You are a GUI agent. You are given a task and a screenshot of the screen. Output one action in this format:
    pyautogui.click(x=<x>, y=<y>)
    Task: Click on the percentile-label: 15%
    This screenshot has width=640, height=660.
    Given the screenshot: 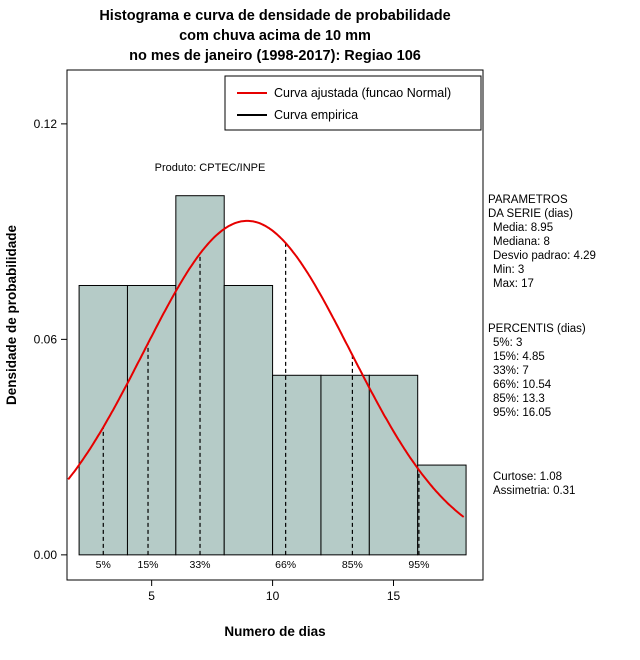 What is the action you would take?
    pyautogui.click(x=148, y=565)
    